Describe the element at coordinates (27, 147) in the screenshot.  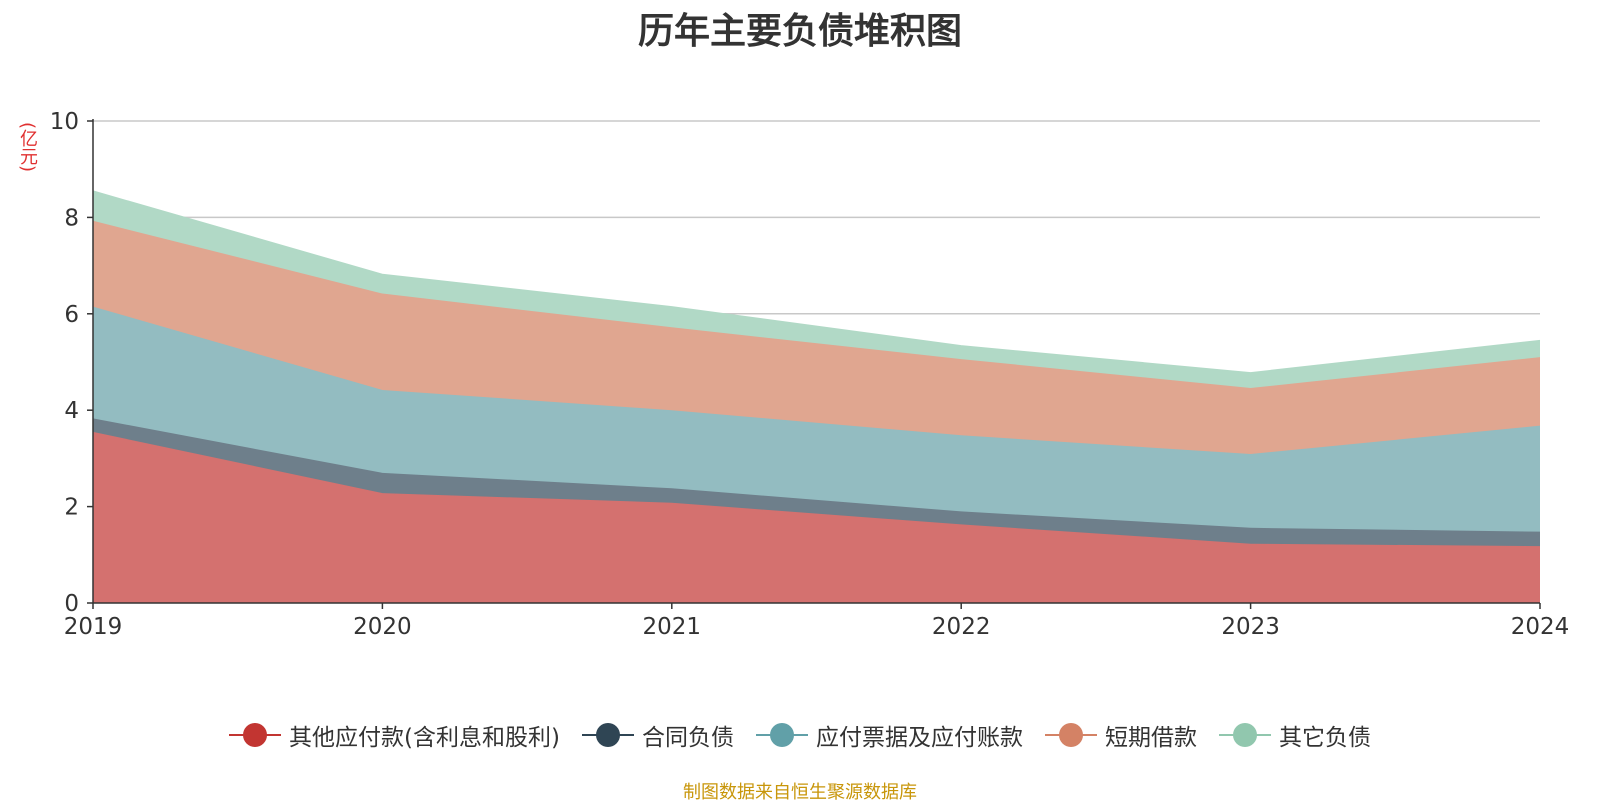
I see `y-axis-unit-label: (亿元)` at that location.